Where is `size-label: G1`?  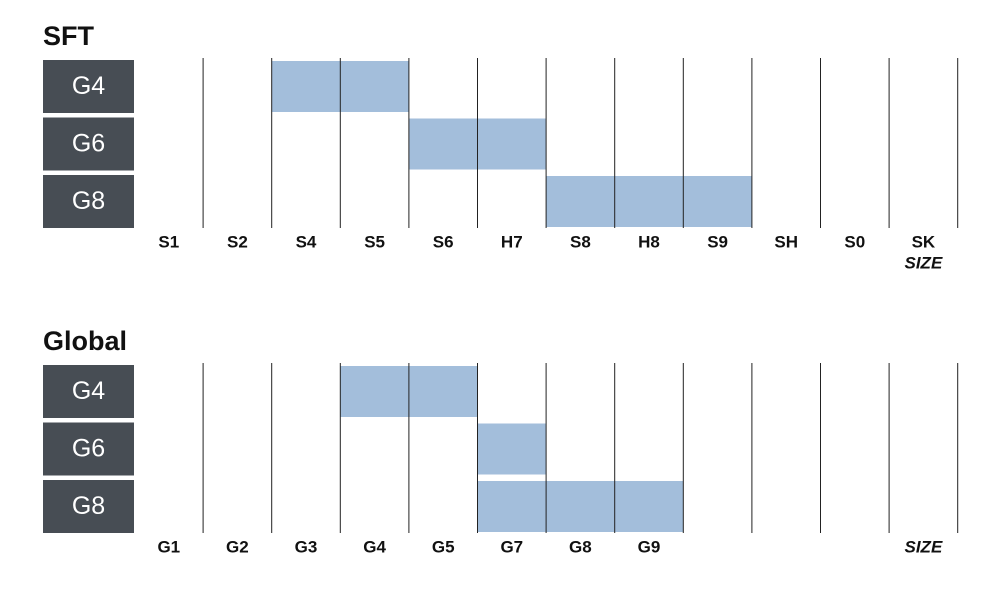
size-label: G1 is located at coordinates (168, 546).